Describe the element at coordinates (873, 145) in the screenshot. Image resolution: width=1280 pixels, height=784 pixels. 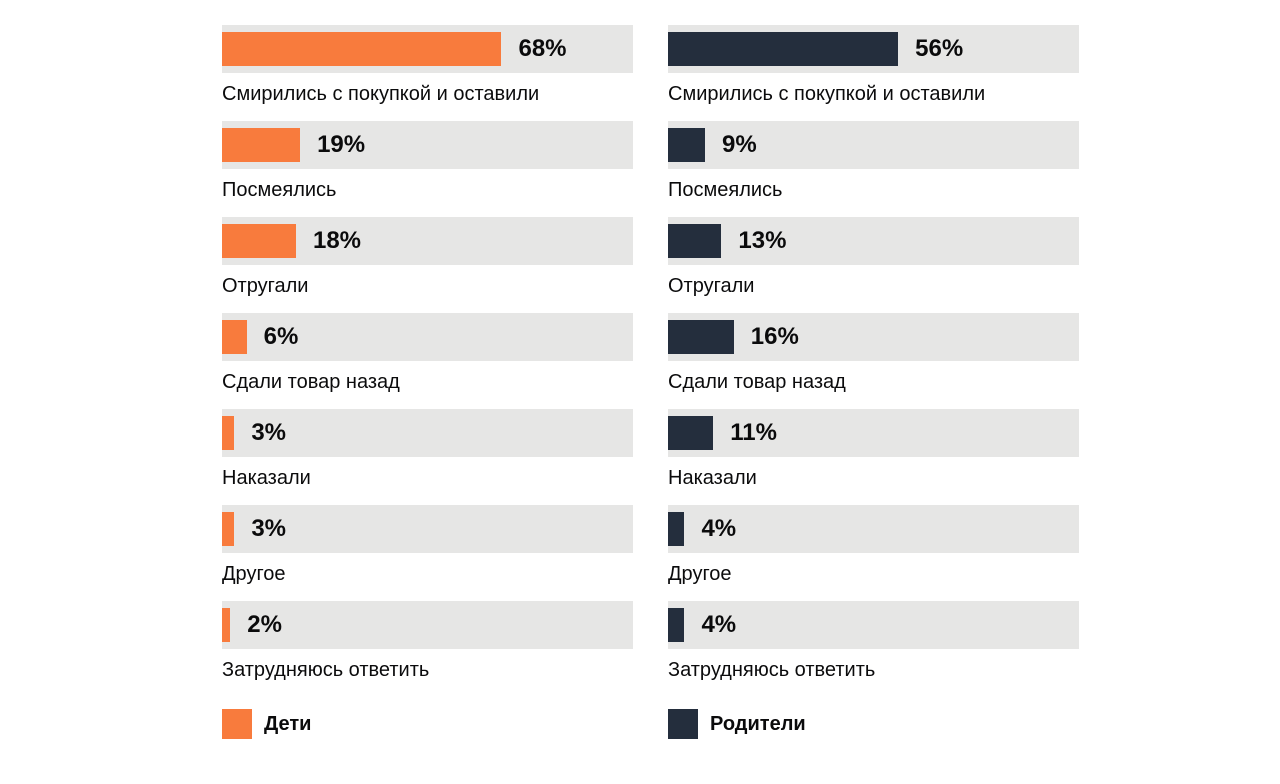
I see `bar-track: 9%` at that location.